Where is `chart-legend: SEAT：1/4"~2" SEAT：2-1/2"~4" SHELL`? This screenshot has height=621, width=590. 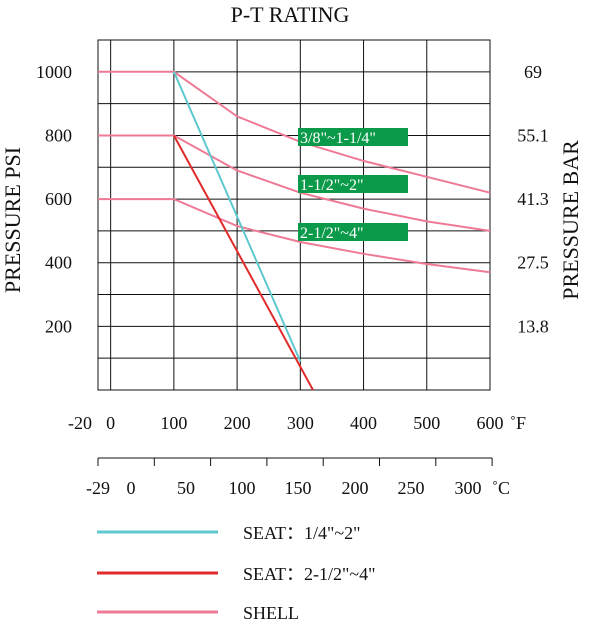 chart-legend: SEAT：1/4"~2" SEAT：2-1/2"~4" SHELL is located at coordinates (236, 572).